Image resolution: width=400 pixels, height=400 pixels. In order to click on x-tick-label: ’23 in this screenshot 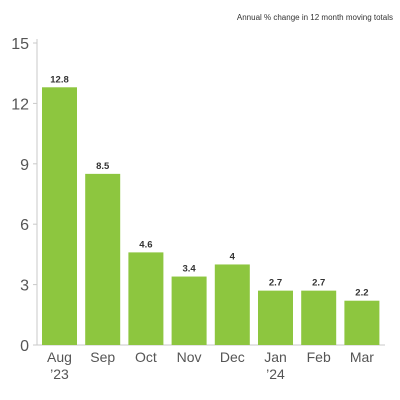, I will do `click(59, 374)`.